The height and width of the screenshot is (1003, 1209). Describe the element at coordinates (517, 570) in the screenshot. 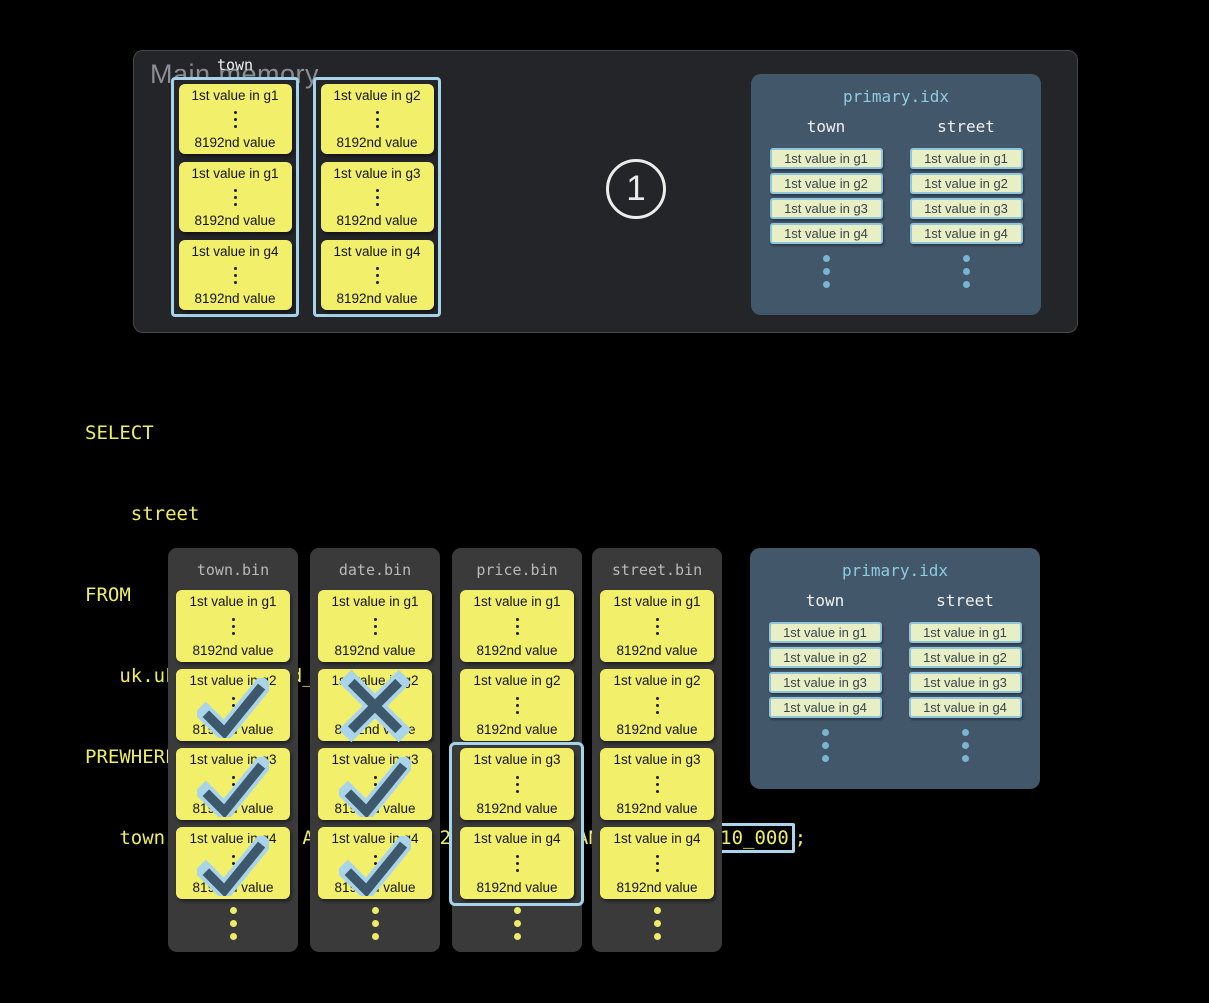

I see `column-file-name: price.bin` at that location.